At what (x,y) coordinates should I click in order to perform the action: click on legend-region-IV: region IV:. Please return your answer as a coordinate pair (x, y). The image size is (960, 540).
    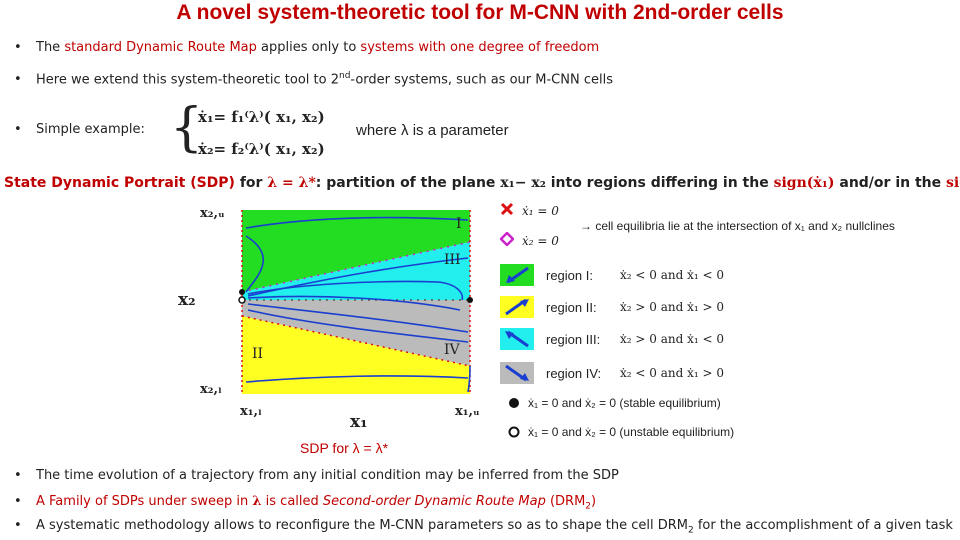
    Looking at the image, I should click on (574, 373).